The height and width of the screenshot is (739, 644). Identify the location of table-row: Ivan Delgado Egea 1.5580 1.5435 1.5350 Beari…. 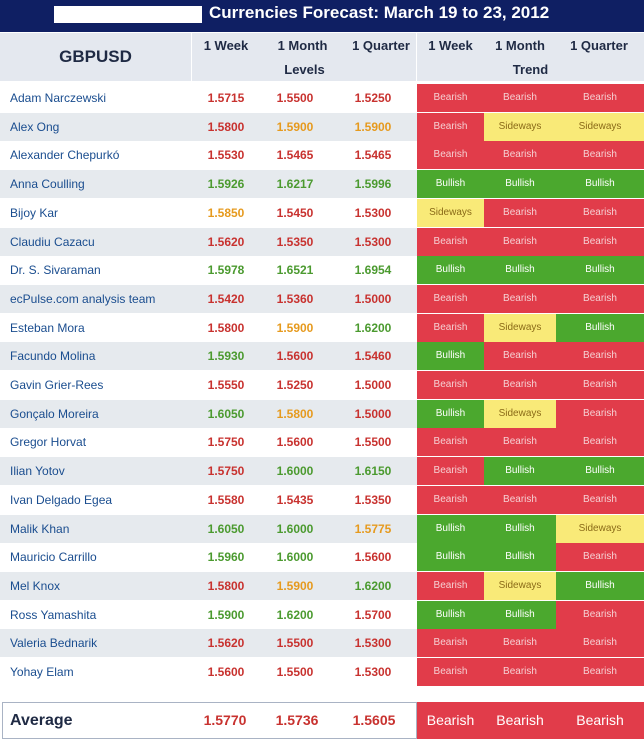
(322, 499).